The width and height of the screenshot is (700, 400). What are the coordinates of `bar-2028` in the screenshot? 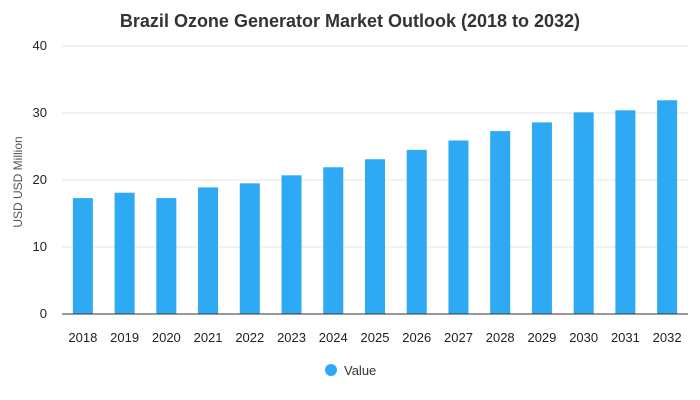 It's located at (500, 222).